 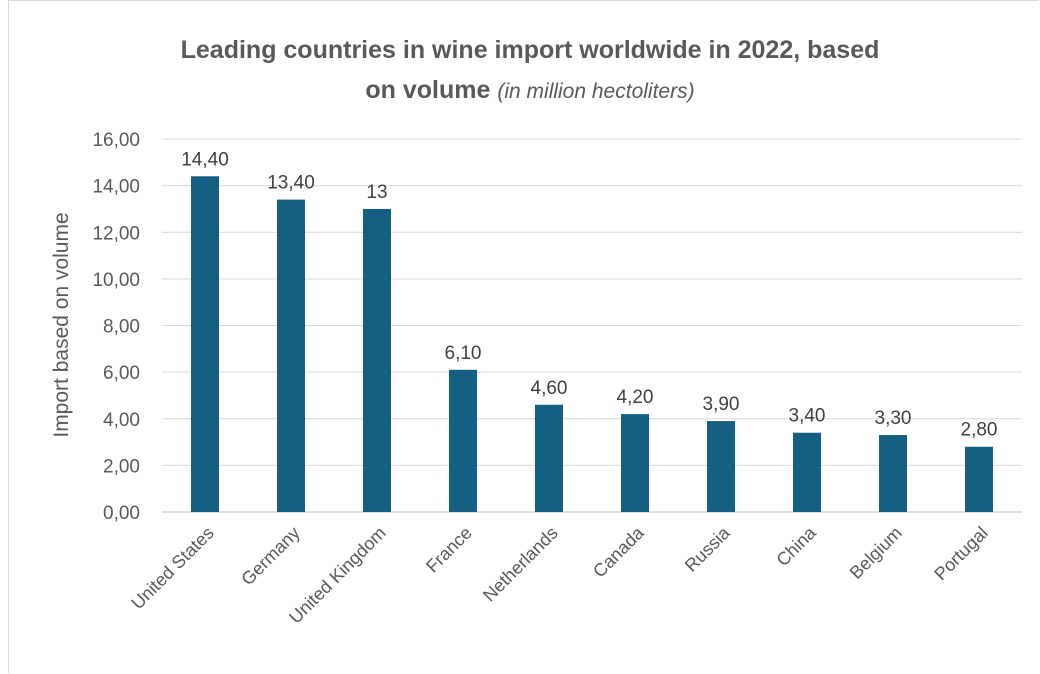 What do you see at coordinates (291, 183) in the screenshot?
I see `data-label: 13,40` at bounding box center [291, 183].